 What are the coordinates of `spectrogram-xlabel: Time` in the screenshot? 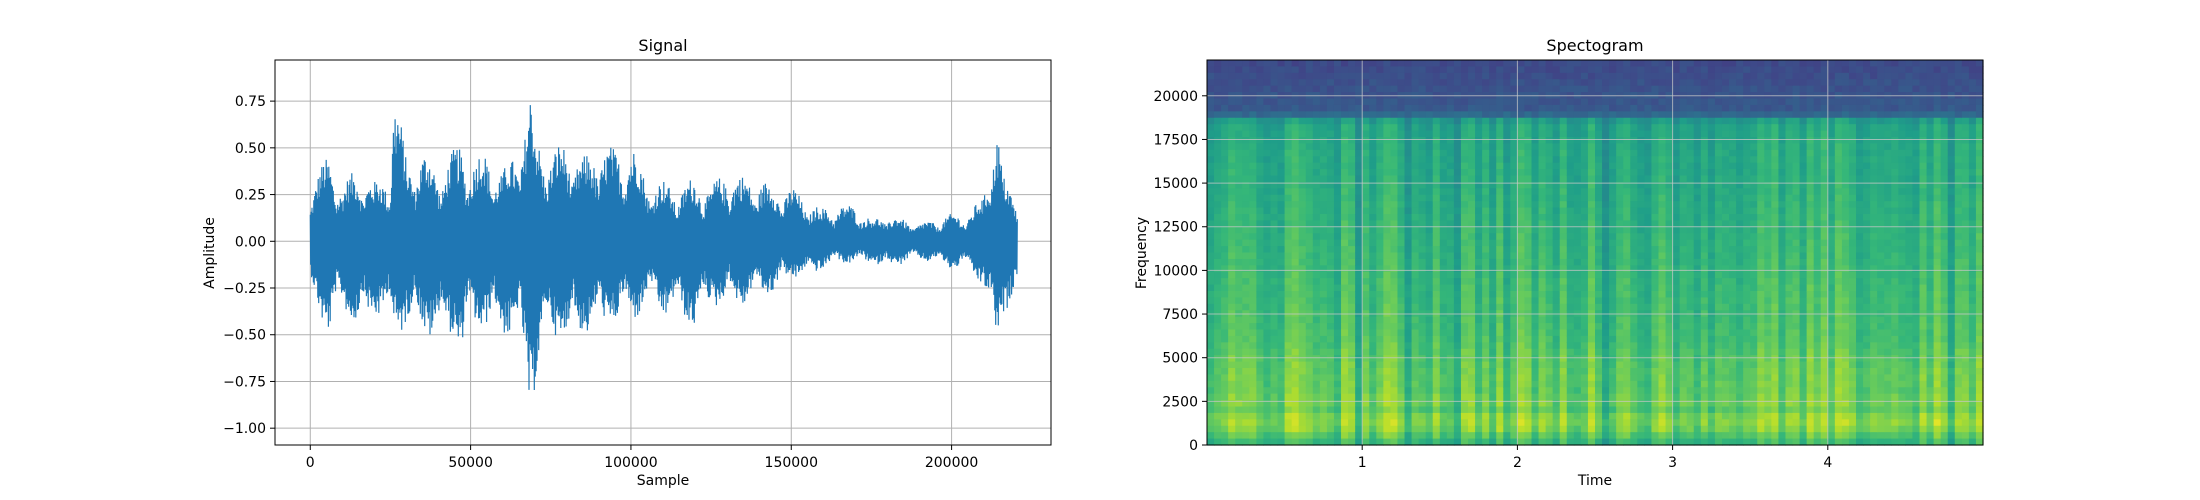 It's located at (1594, 481).